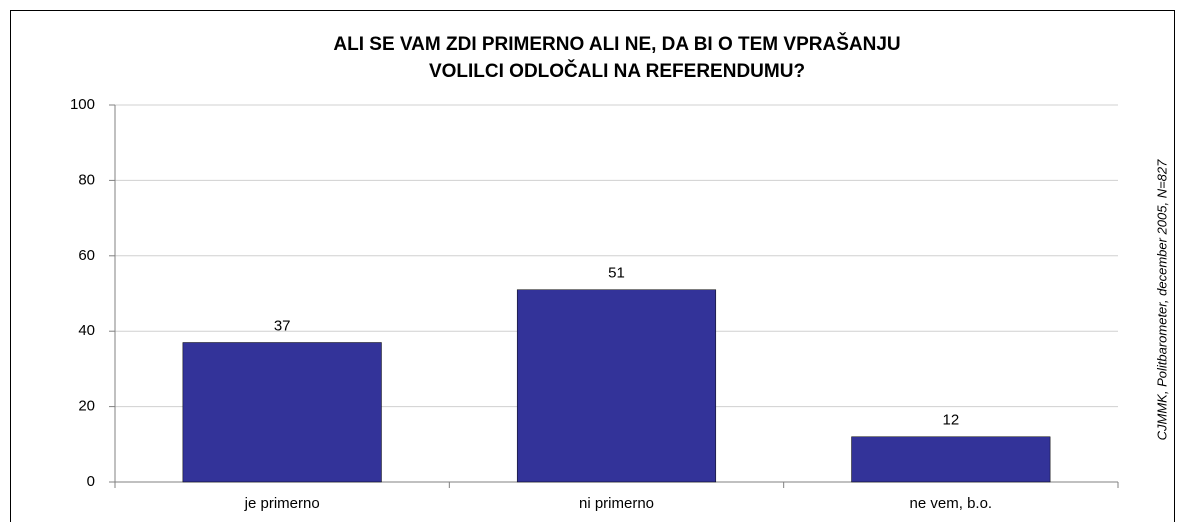  I want to click on y-tick-label: 100, so click(82, 104).